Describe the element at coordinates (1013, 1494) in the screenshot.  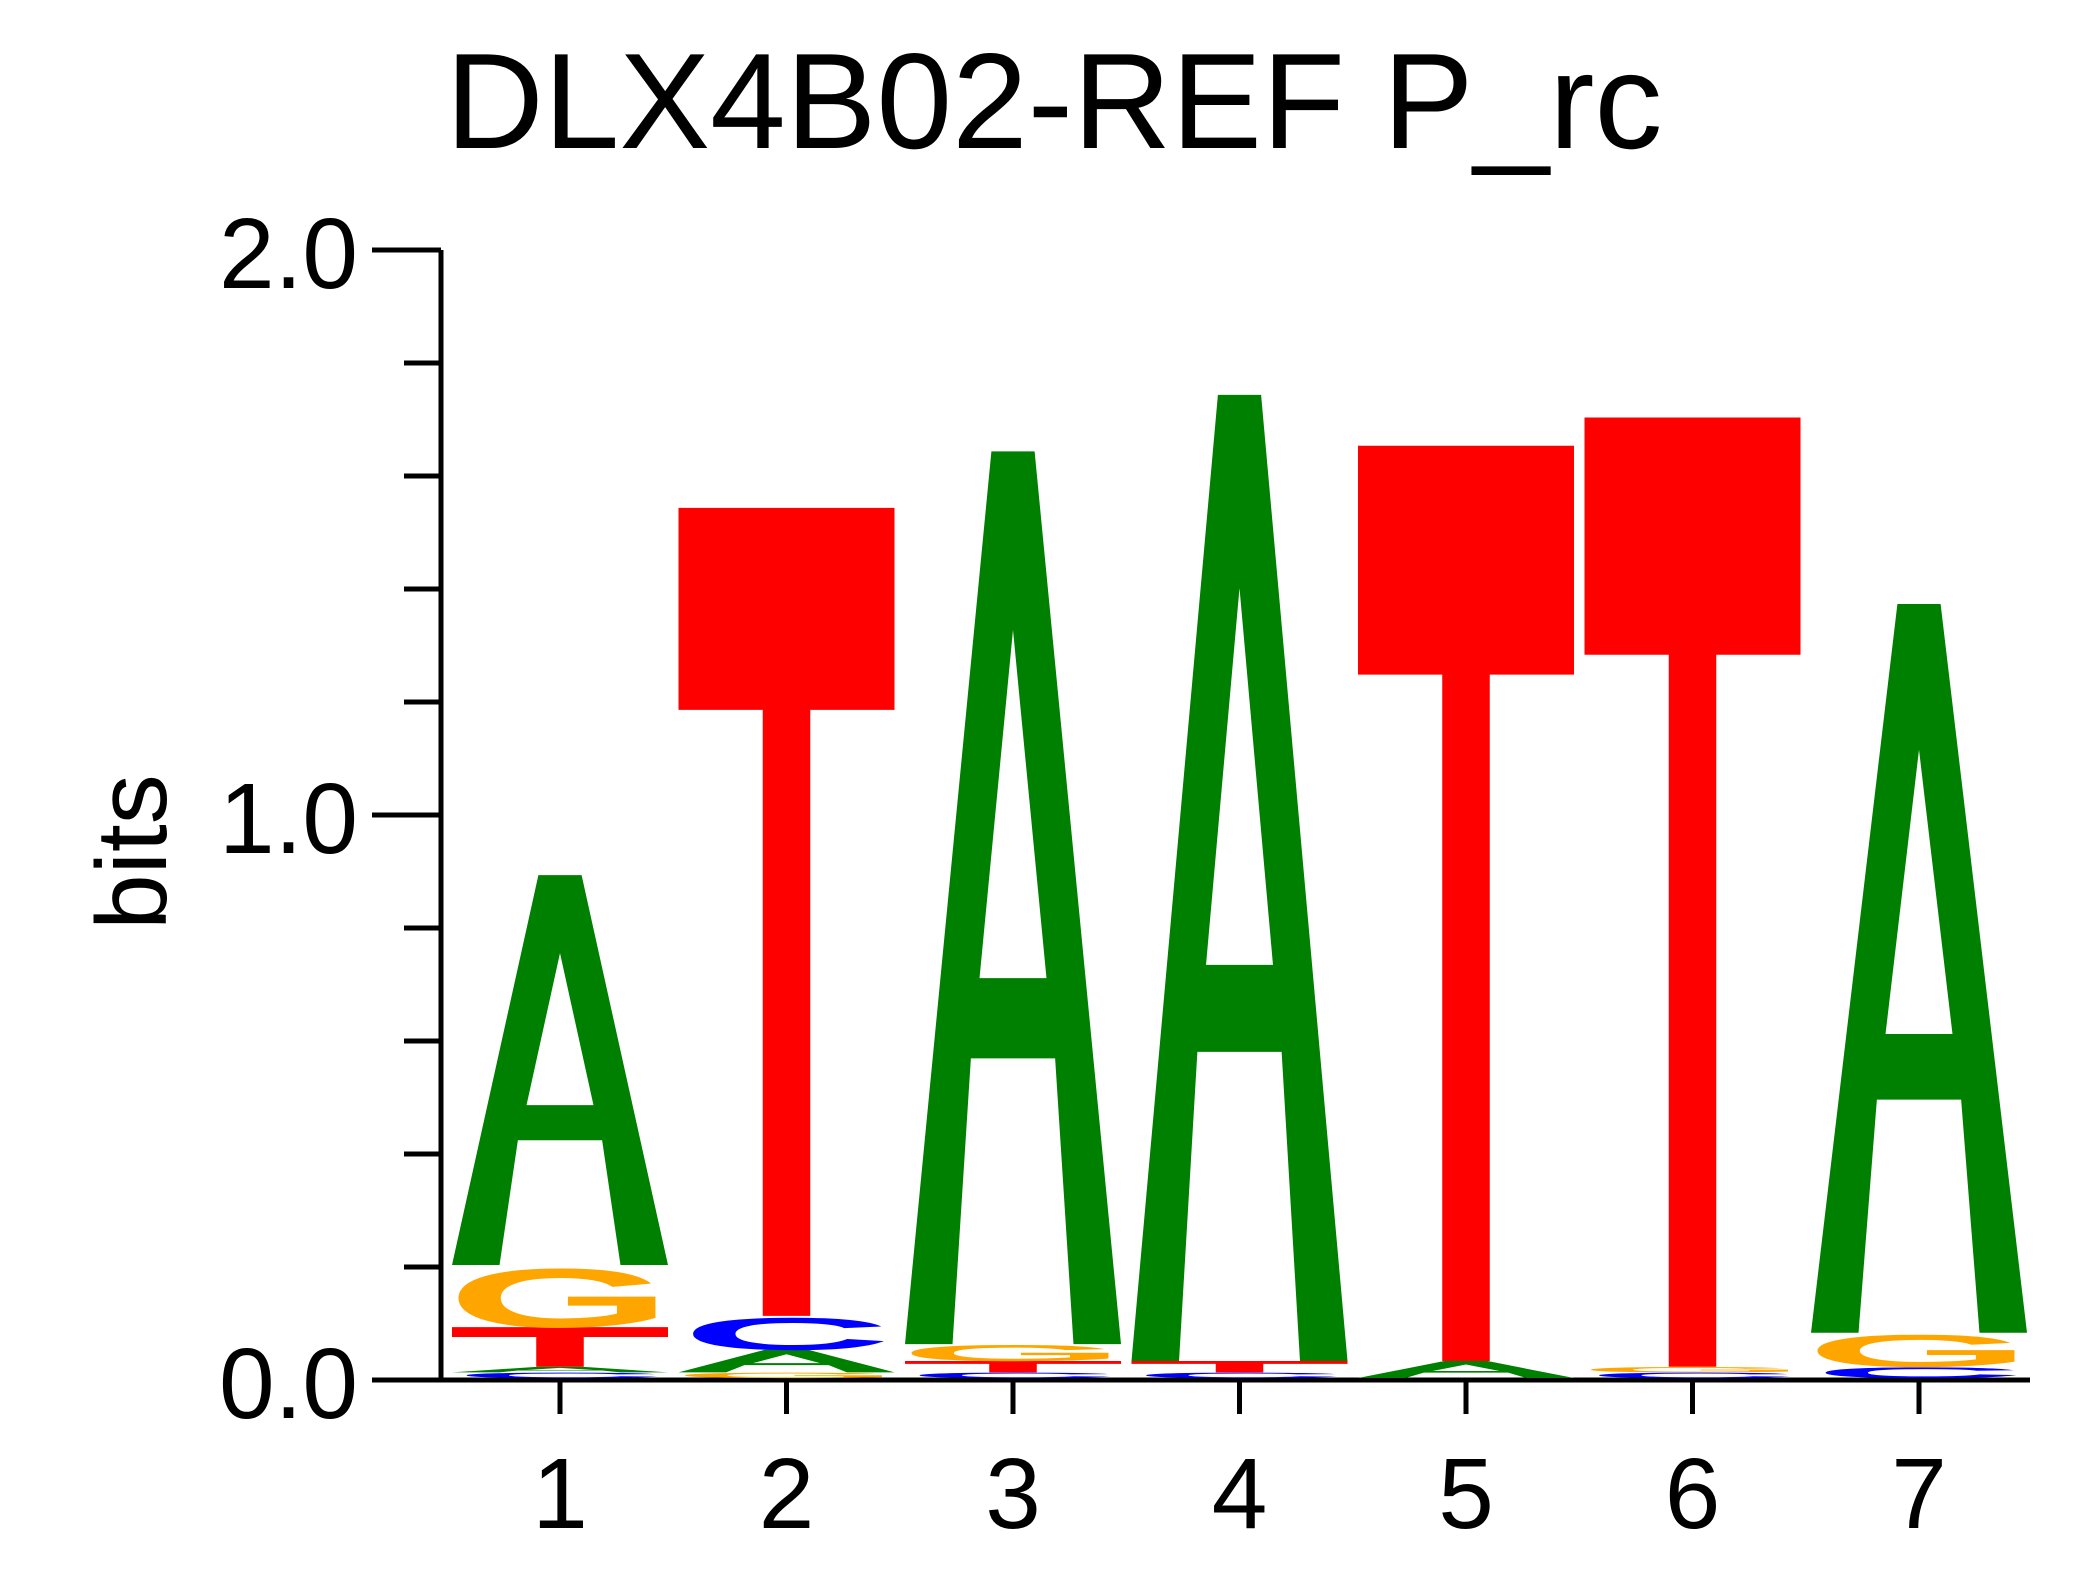
I see `x-tick-label: 3` at that location.